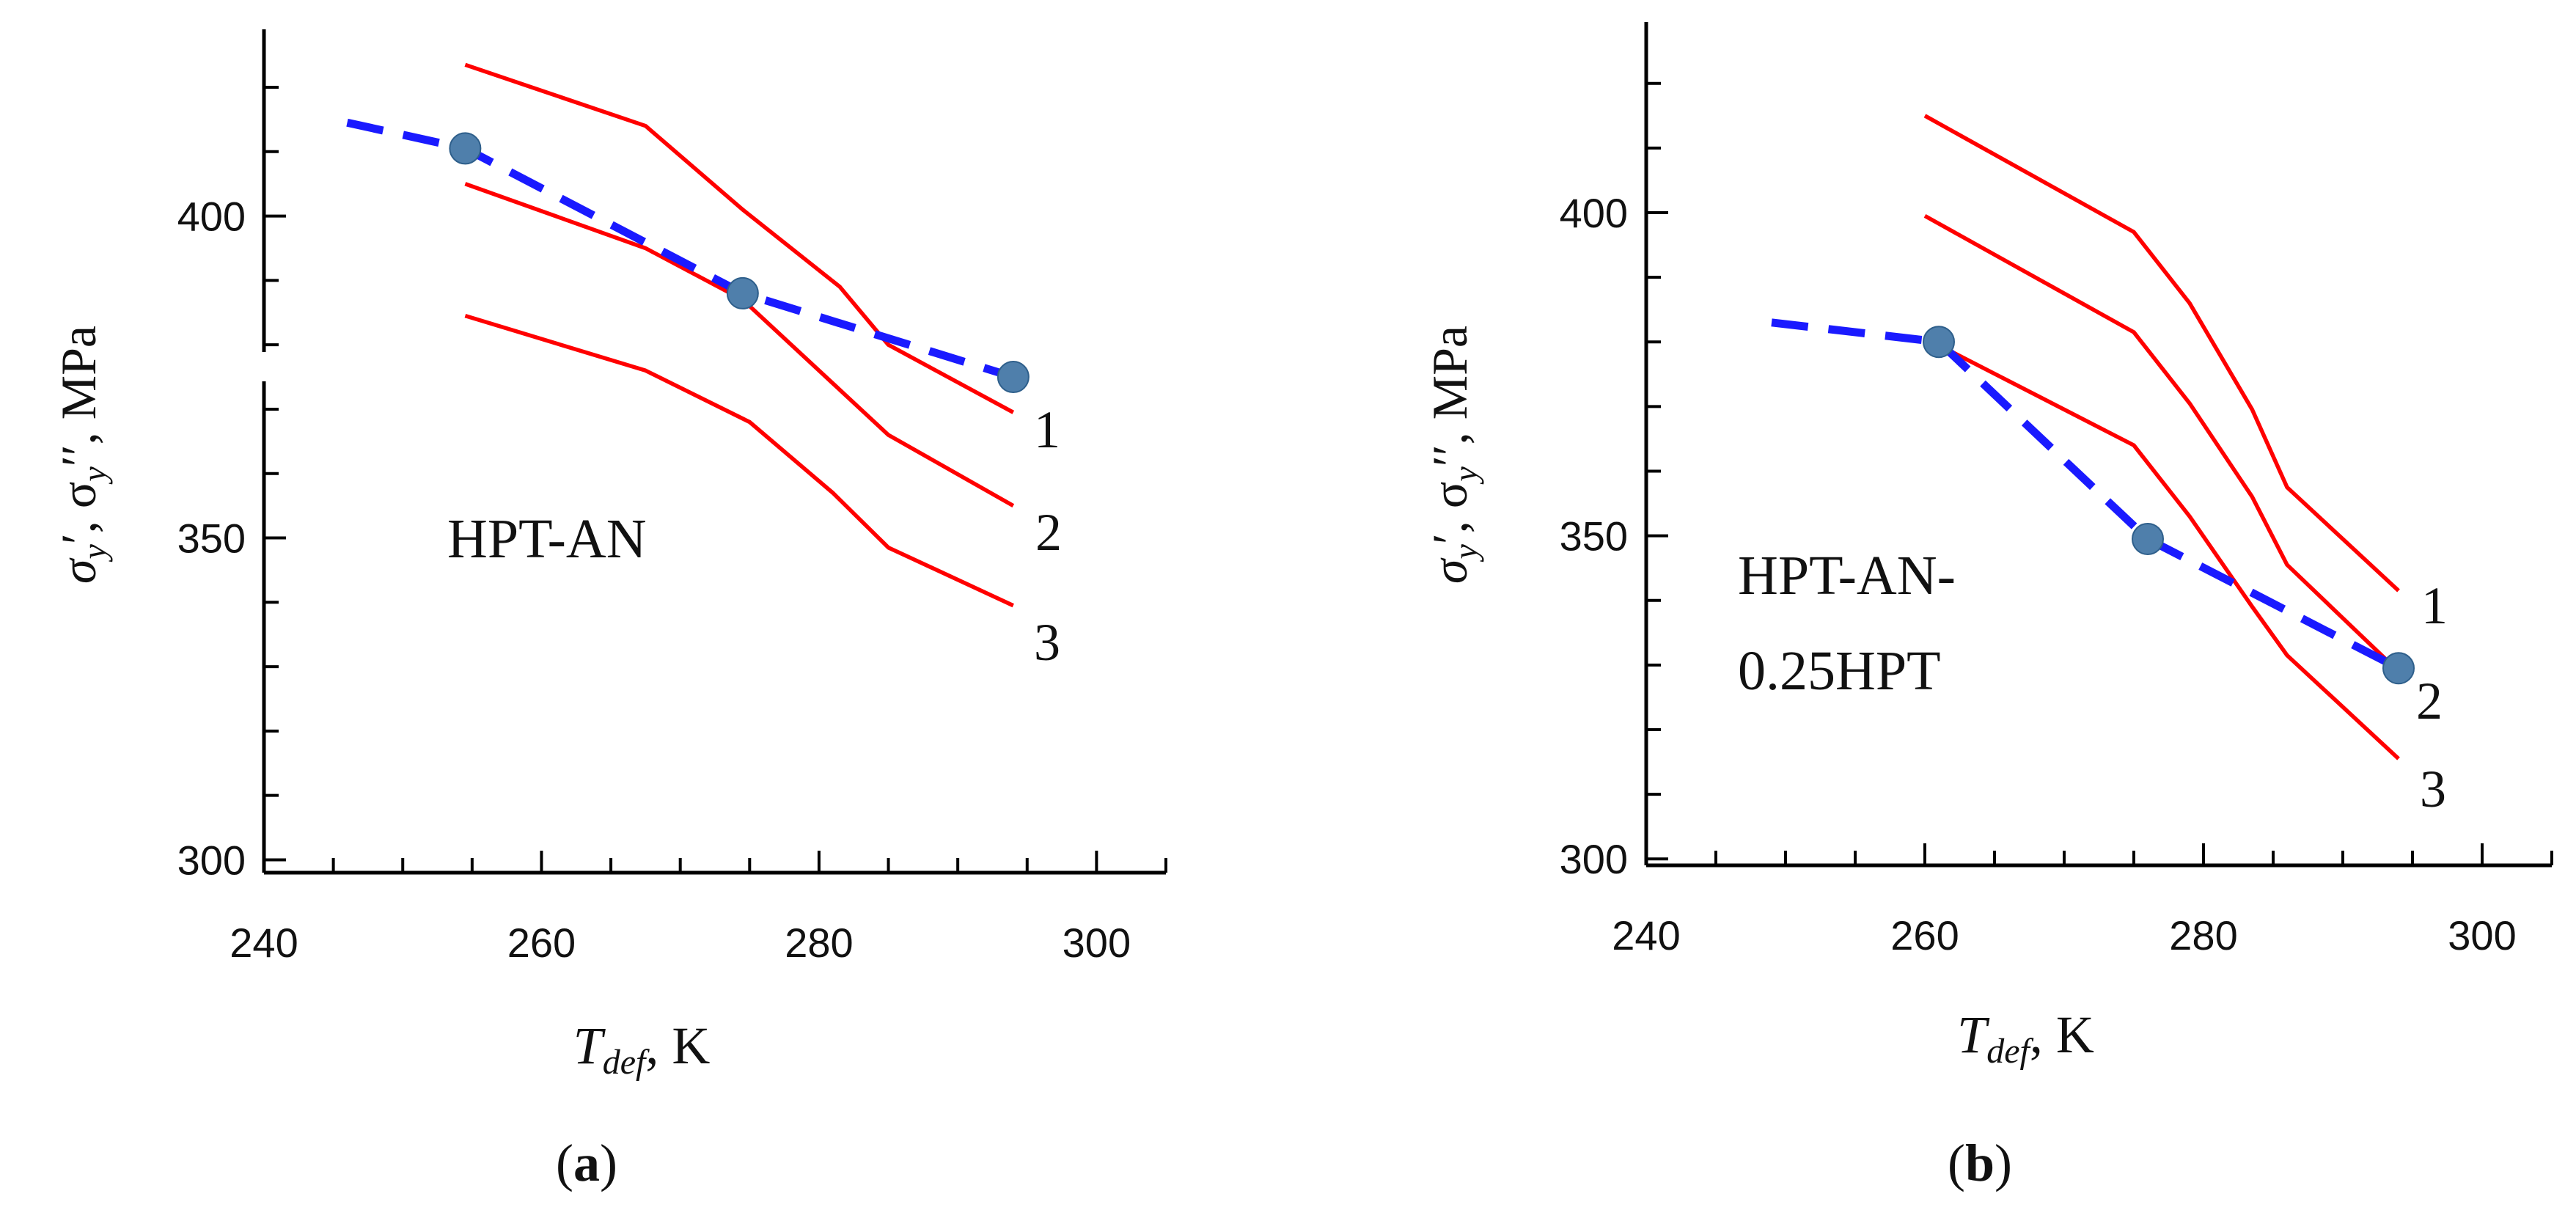  I want to click on panel-label-letter: b, so click(1980, 1163).